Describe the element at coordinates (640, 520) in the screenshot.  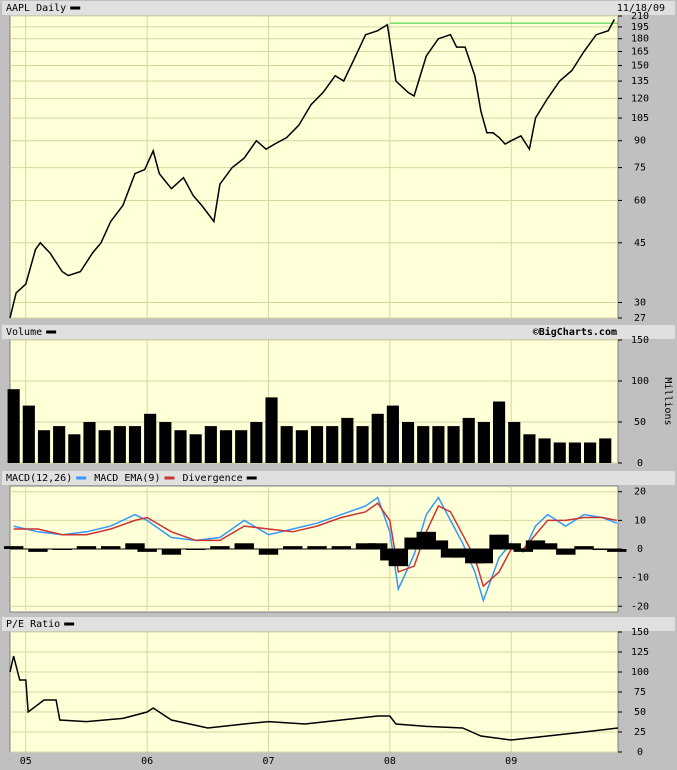
I see `y-tick-label: 10` at that location.